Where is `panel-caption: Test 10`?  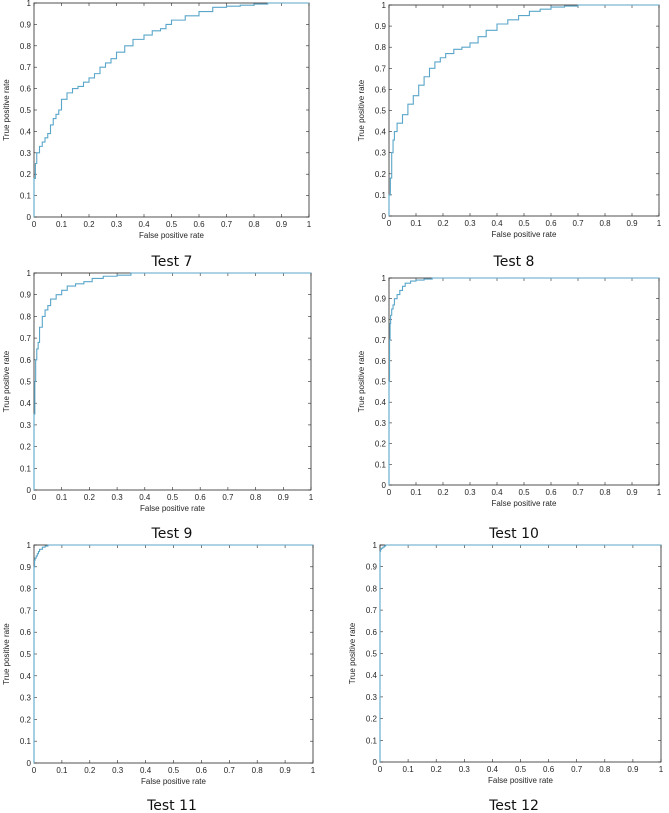 panel-caption: Test 10 is located at coordinates (513, 534).